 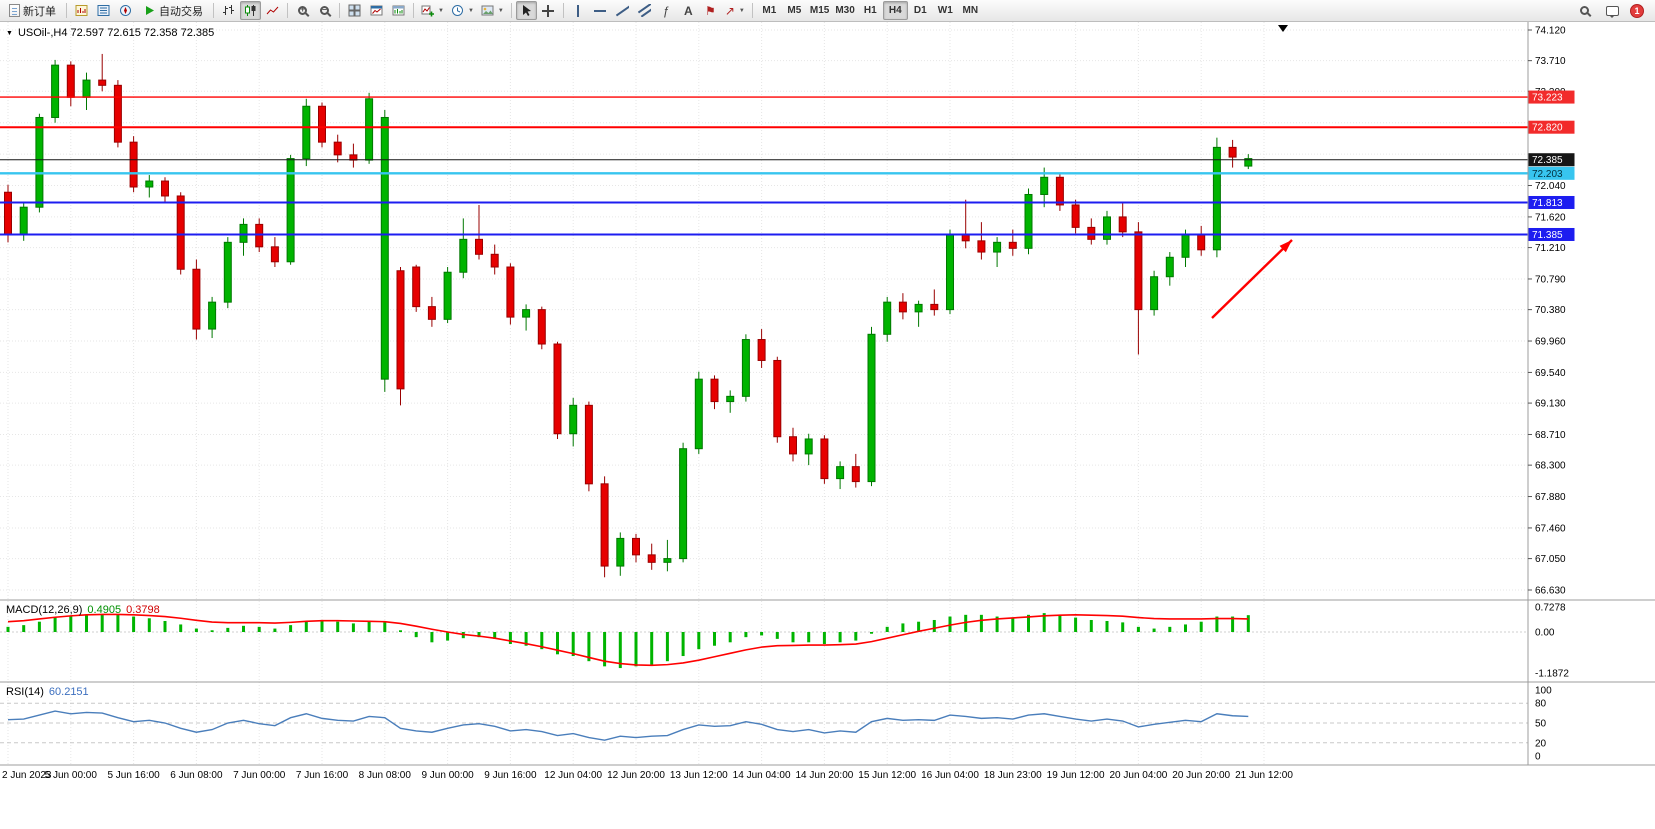 What do you see at coordinates (103, 10) in the screenshot?
I see `data-window-button` at bounding box center [103, 10].